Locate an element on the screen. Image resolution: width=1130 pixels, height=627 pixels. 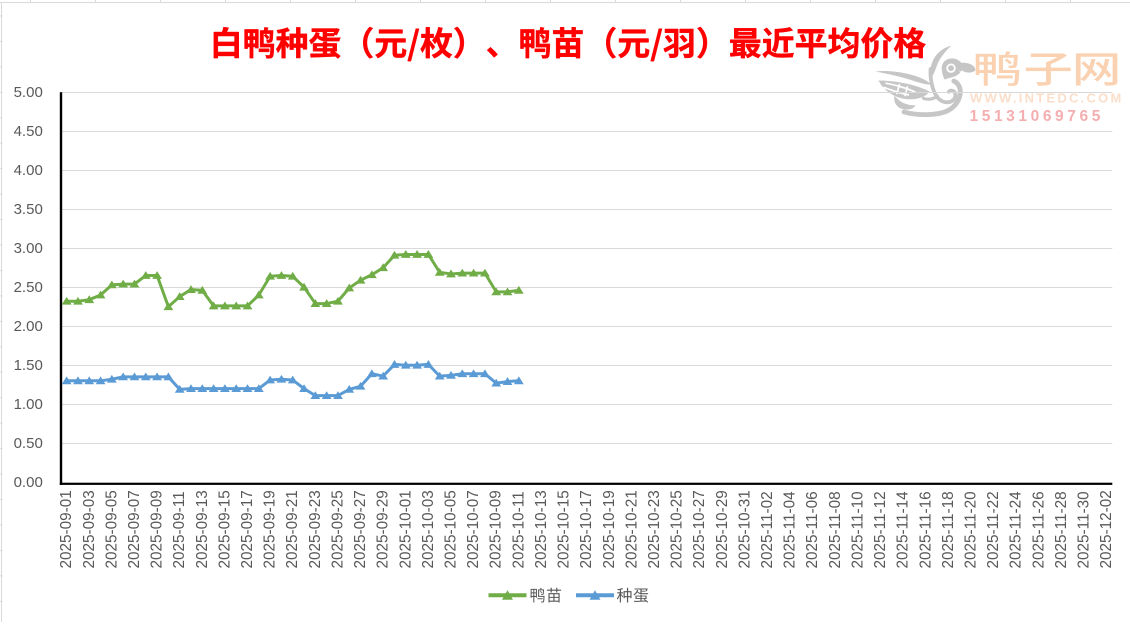
svg-text: WWW.INTEDC.COM is located at coordinates (1047, 98).